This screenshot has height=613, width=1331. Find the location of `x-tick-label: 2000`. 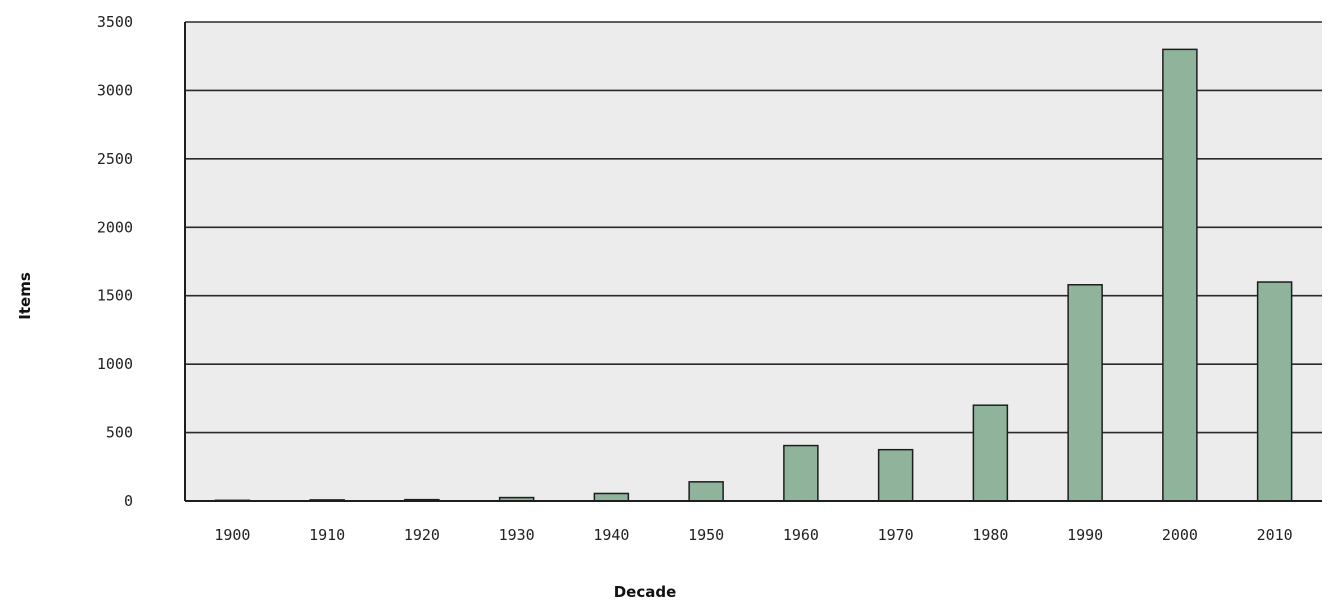

x-tick-label: 2000 is located at coordinates (1180, 535).